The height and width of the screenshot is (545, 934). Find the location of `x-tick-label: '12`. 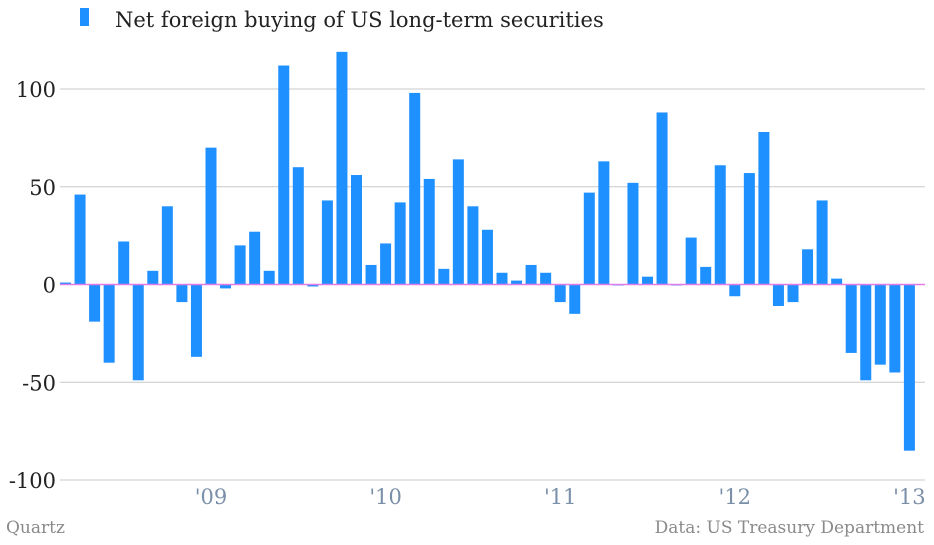

x-tick-label: '12 is located at coordinates (735, 497).